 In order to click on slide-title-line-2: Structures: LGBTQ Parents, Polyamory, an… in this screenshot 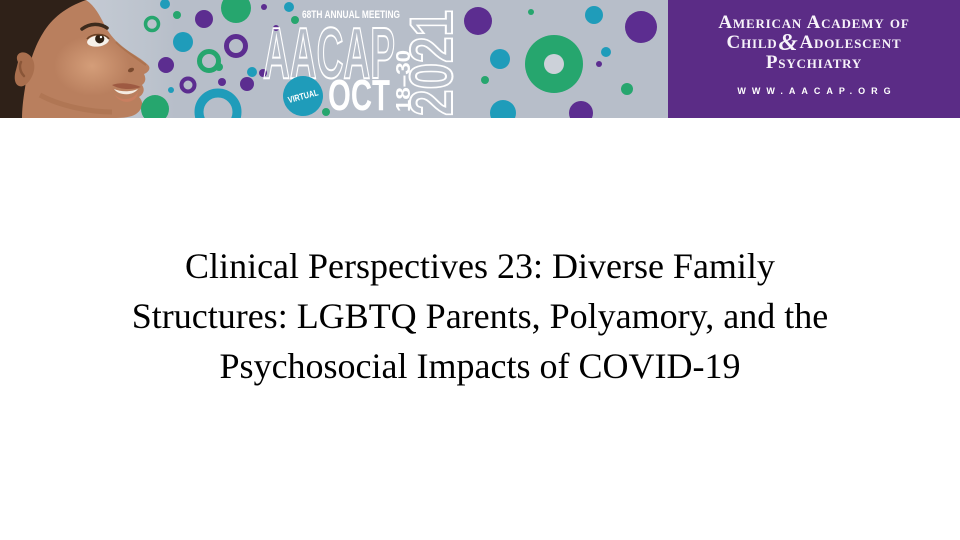, I will do `click(480, 316)`.